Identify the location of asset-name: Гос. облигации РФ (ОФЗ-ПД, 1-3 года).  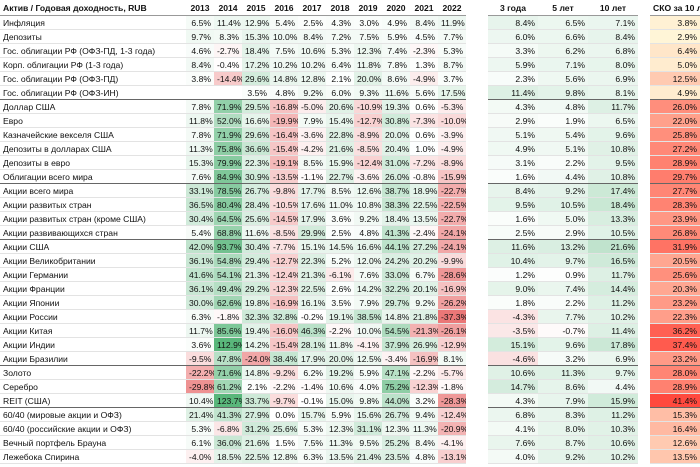
(93, 50).